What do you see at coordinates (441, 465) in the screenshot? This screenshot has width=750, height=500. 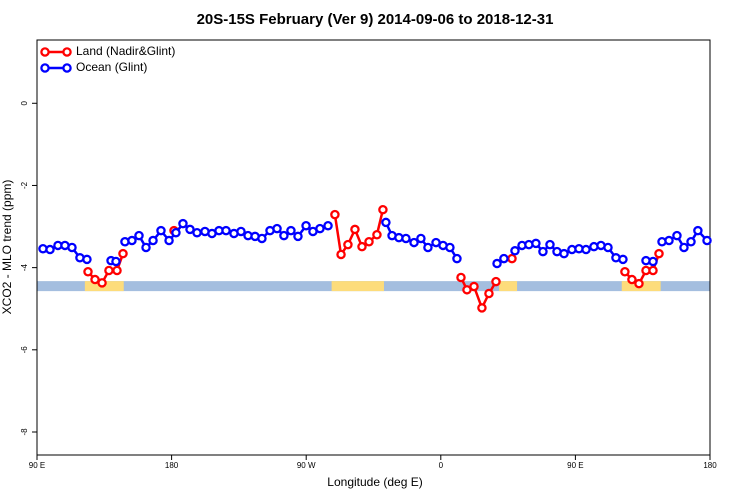 I see `x-tick-label: 0` at bounding box center [441, 465].